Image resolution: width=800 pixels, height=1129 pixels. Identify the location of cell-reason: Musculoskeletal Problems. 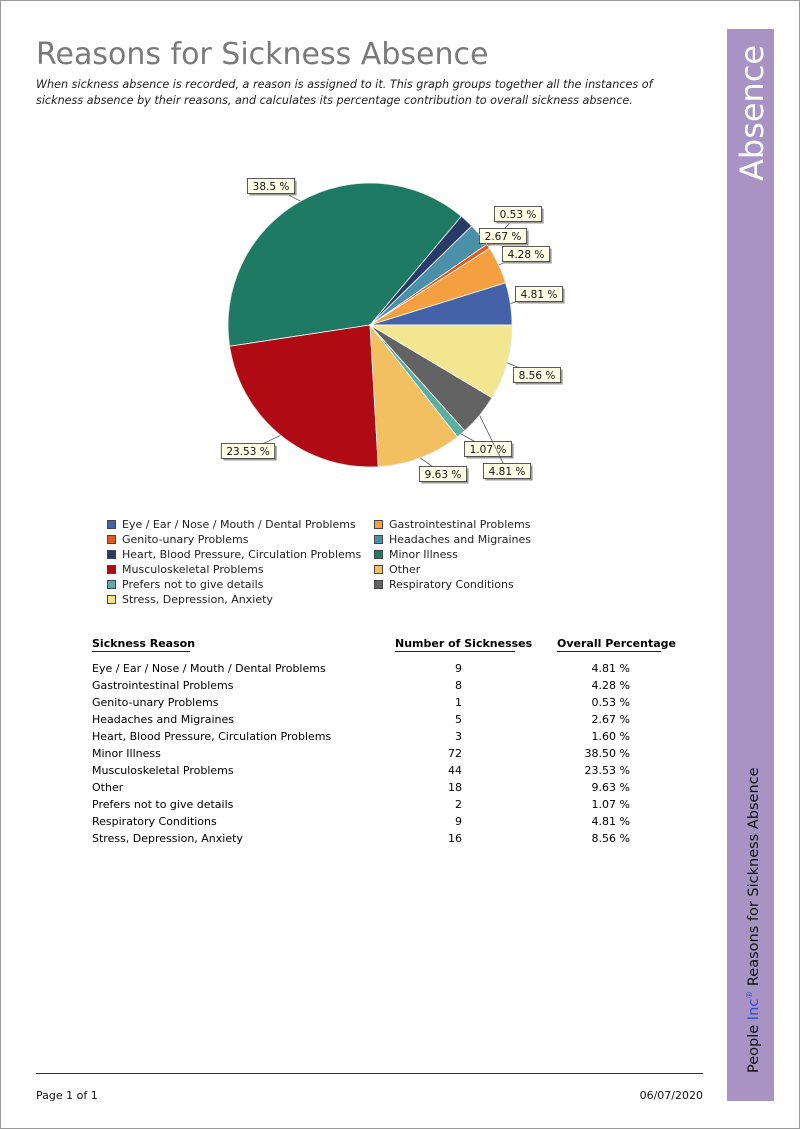
(163, 770).